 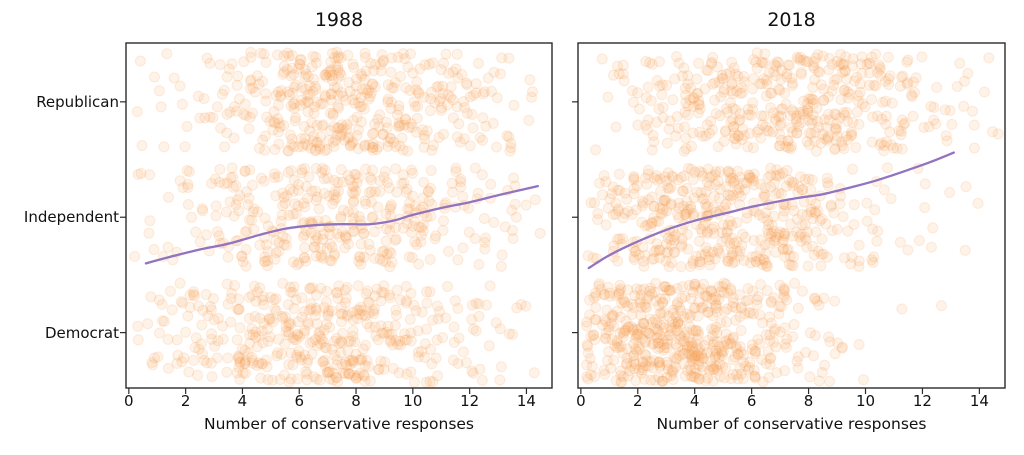 What do you see at coordinates (339, 20) in the screenshot?
I see `panel-title-1988: 1988` at bounding box center [339, 20].